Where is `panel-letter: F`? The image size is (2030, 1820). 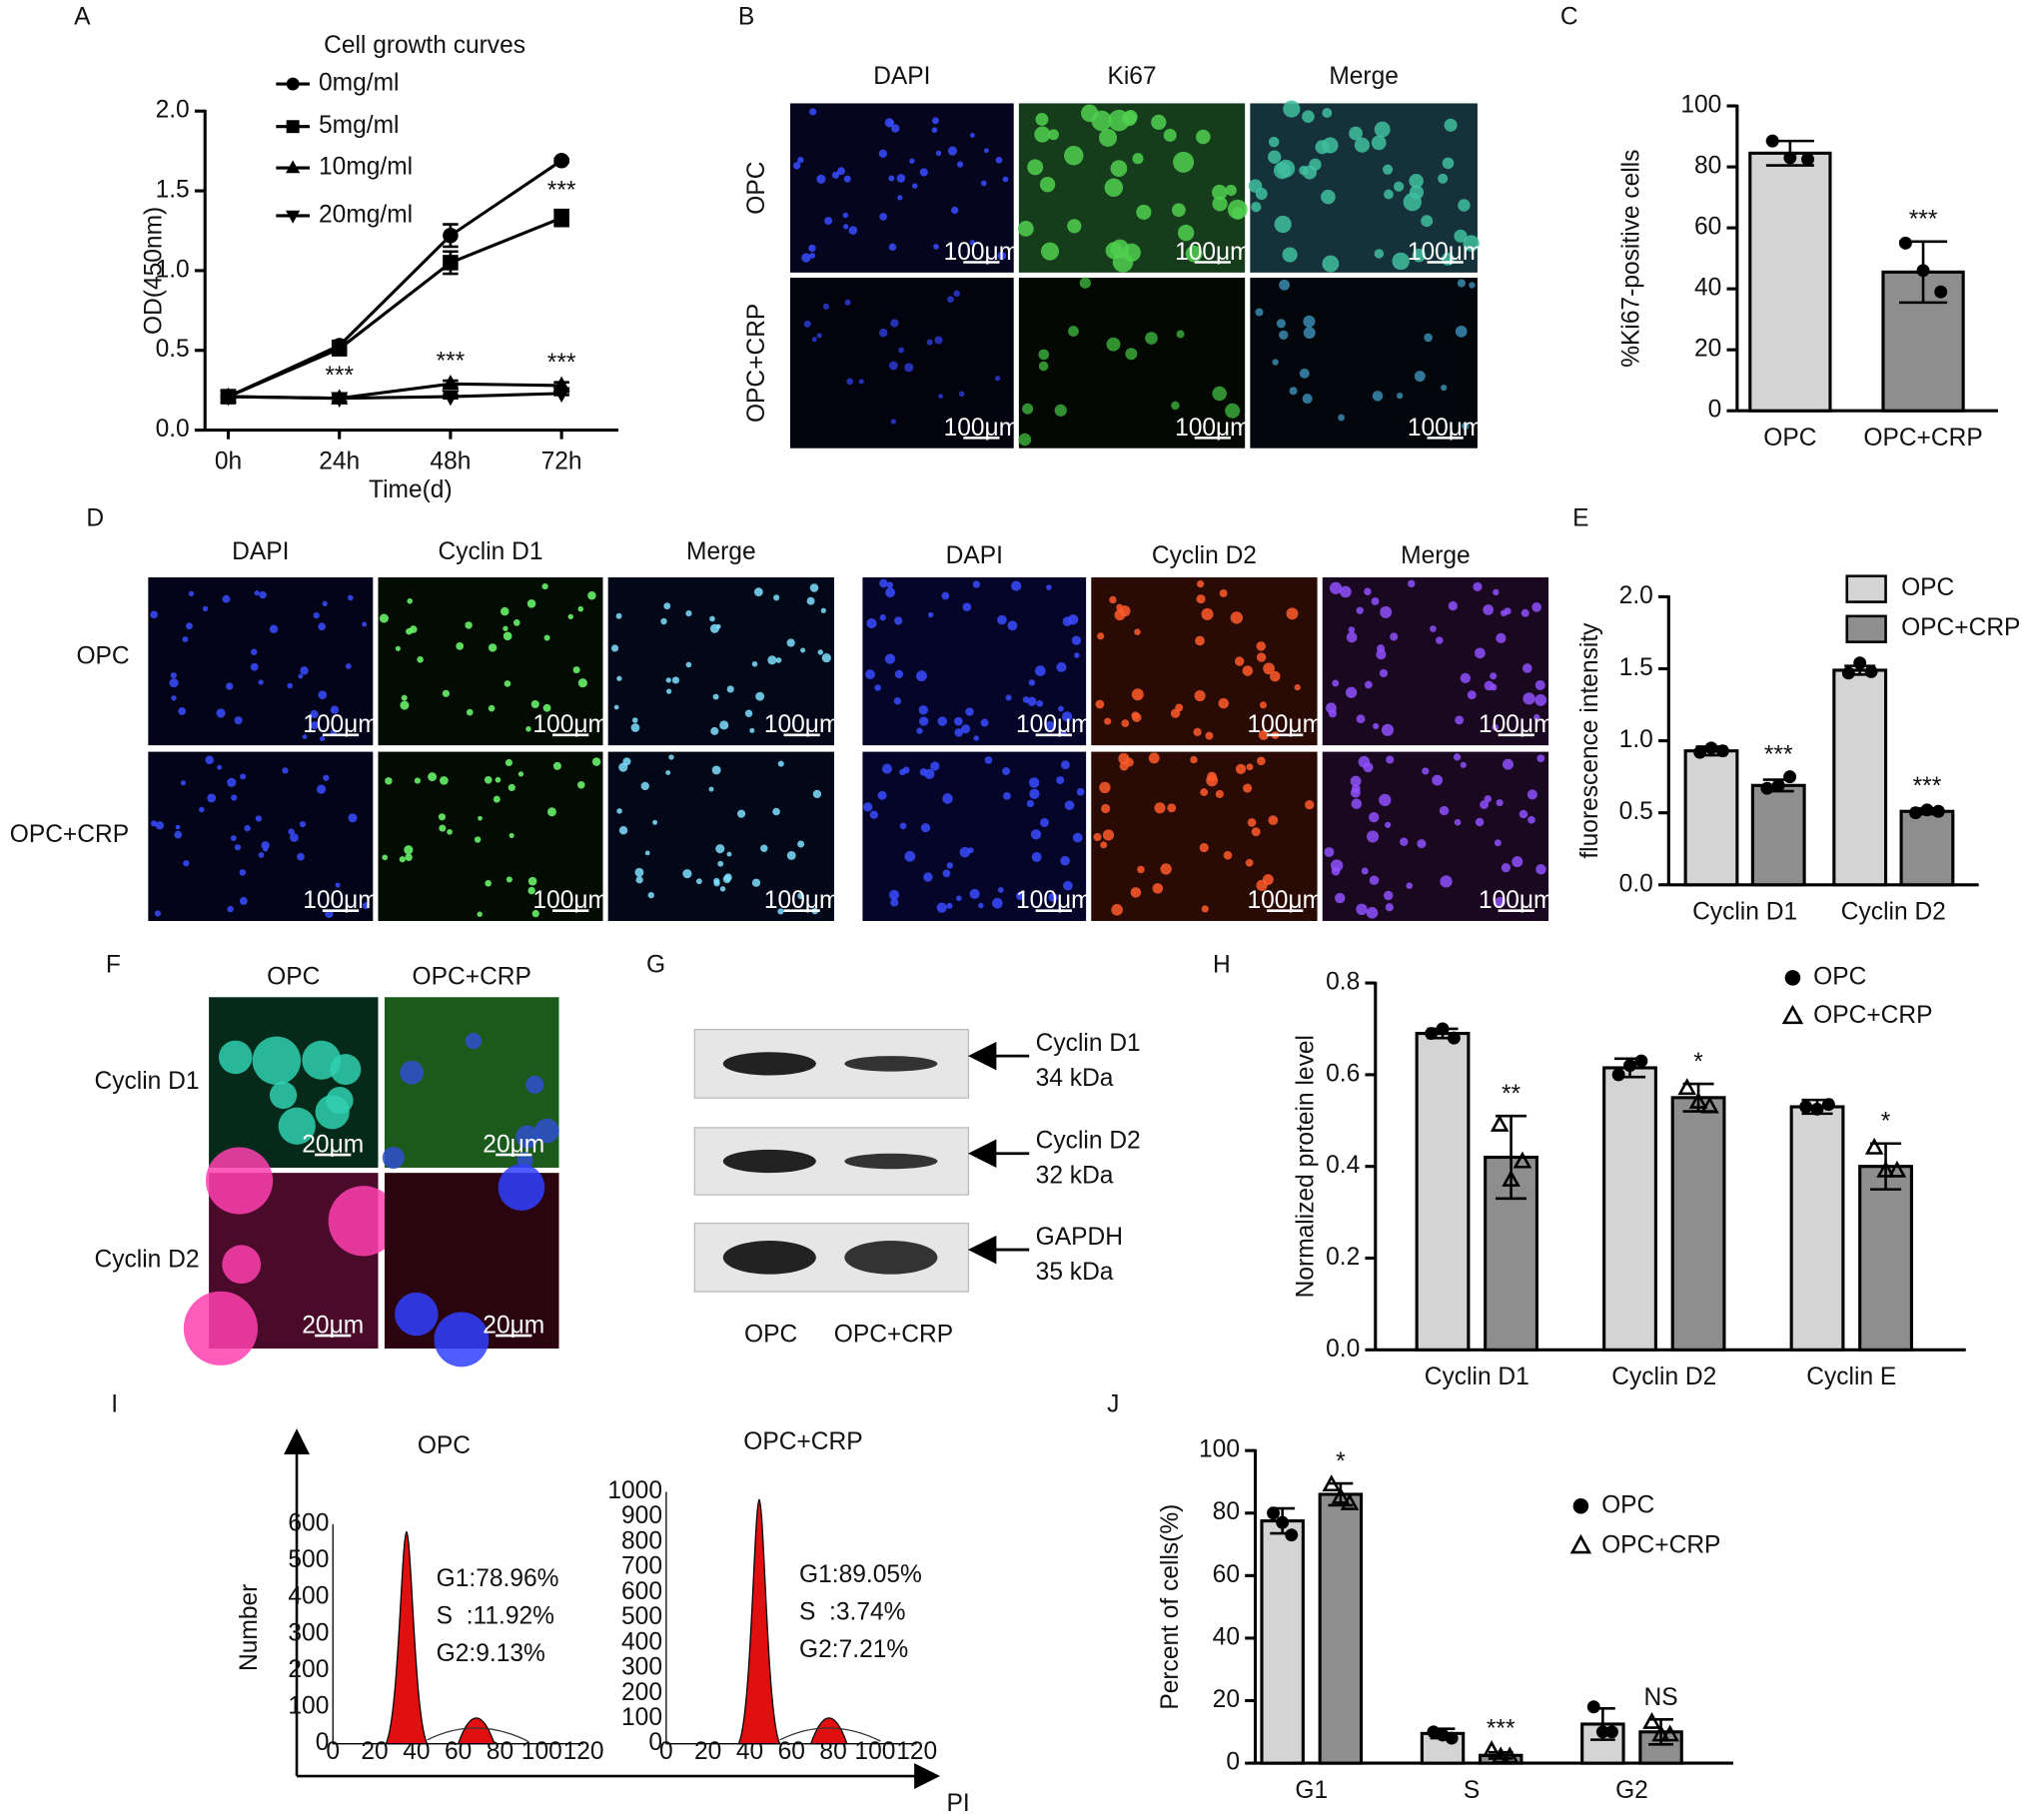 panel-letter: F is located at coordinates (113, 965).